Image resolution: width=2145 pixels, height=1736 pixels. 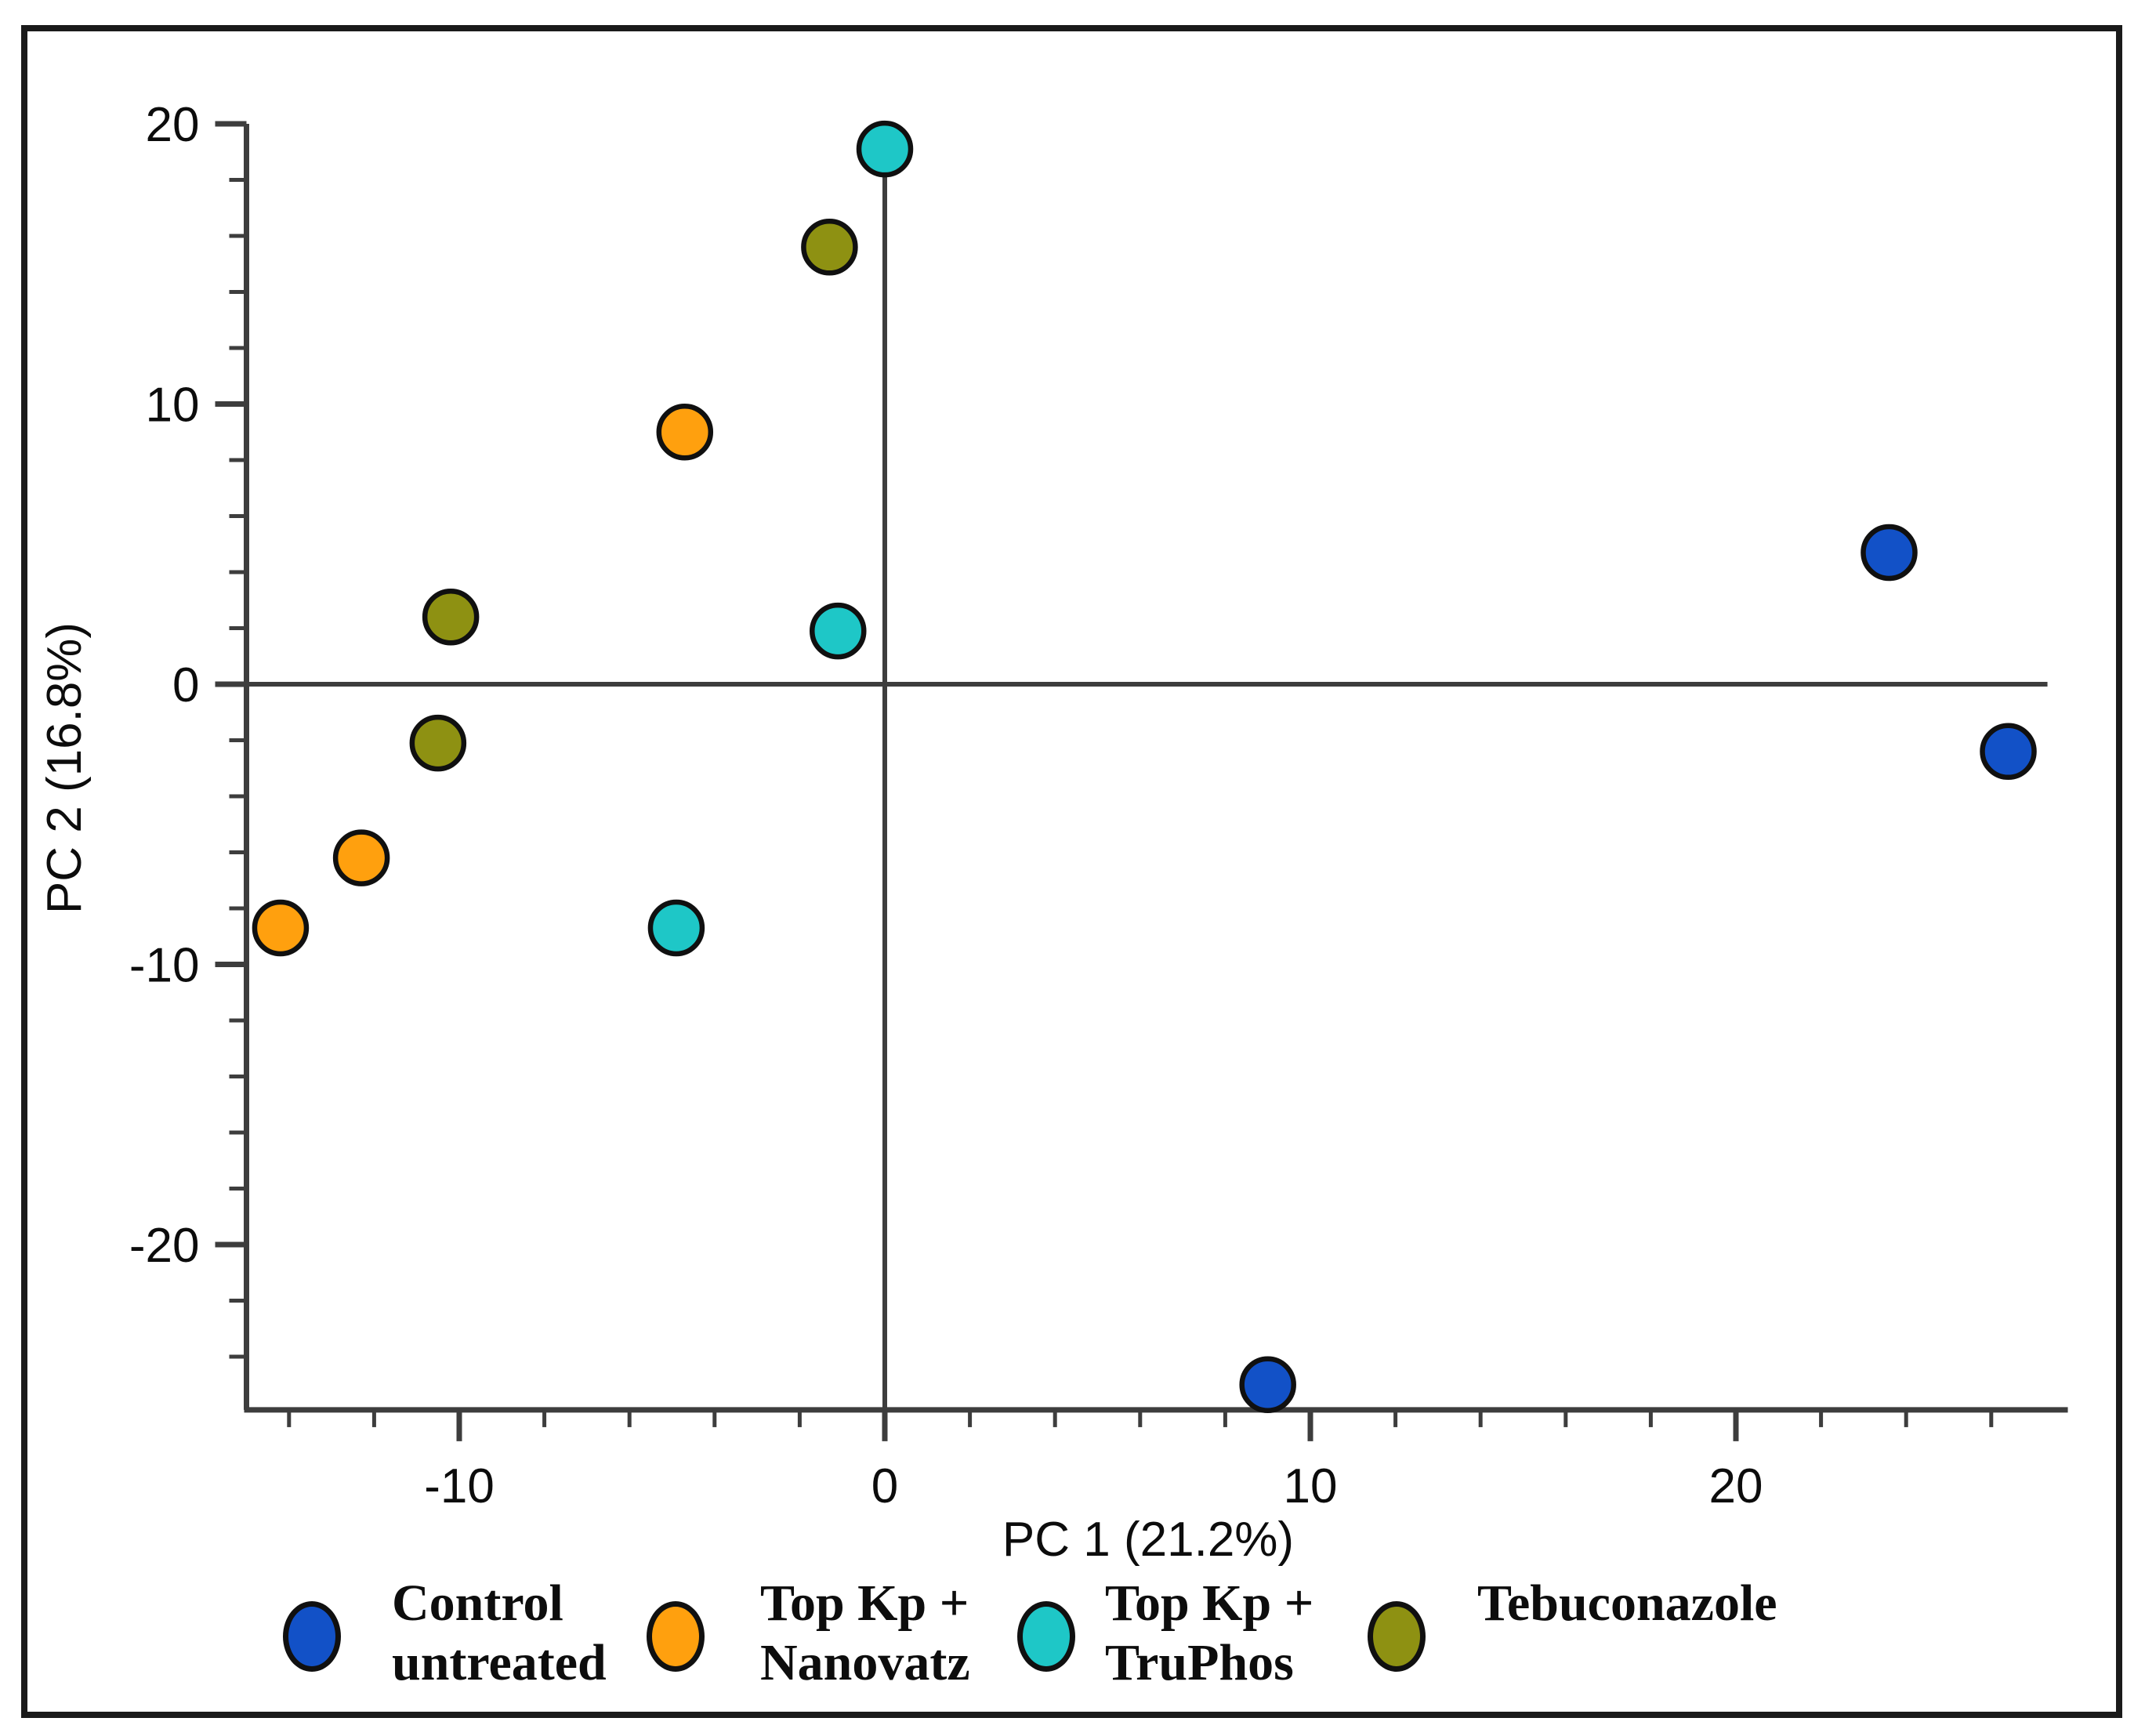 I want to click on legend-label-tebuconazole: Tebuconazole, so click(x=1627, y=1603).